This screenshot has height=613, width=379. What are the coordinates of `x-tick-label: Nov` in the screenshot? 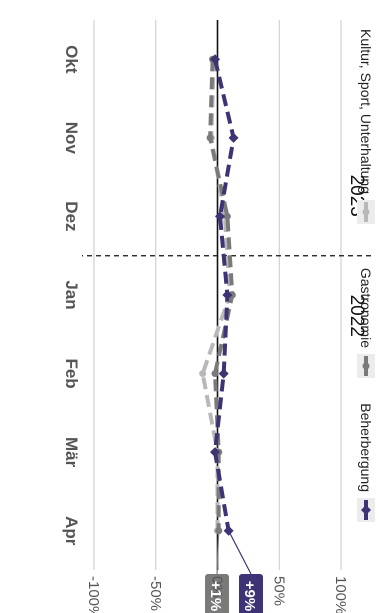 It's located at (71, 138).